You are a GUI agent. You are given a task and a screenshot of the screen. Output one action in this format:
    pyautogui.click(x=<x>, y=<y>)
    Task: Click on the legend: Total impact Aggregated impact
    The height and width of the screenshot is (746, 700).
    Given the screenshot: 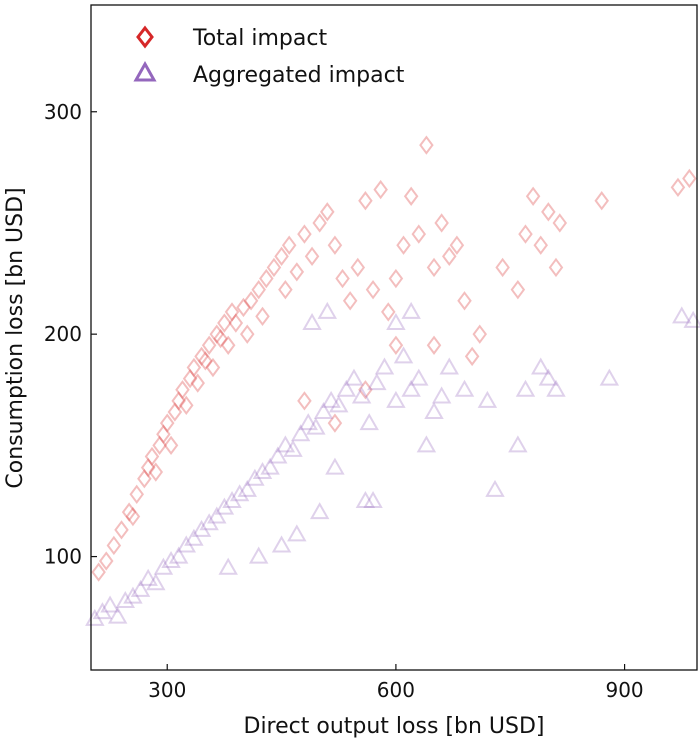 What is the action you would take?
    pyautogui.click(x=269, y=56)
    